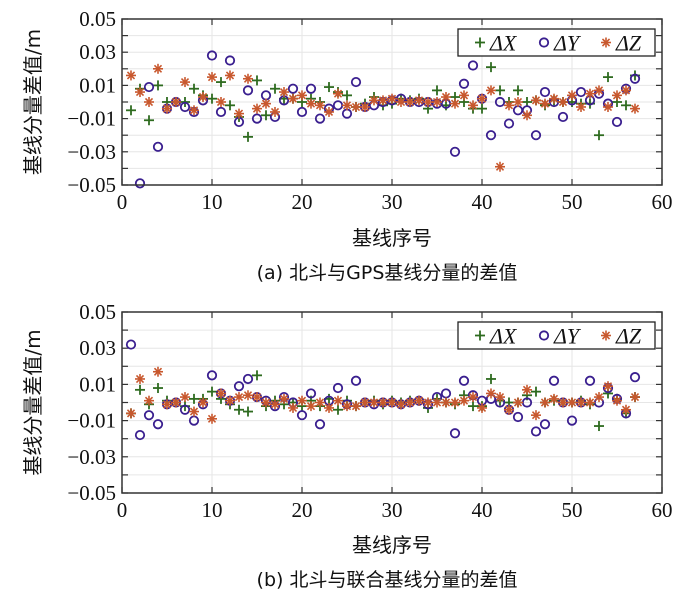  Describe the element at coordinates (387, 273) in the screenshot. I see `chart-caption: (a) 北斗与GPS基线分量的差值` at that location.